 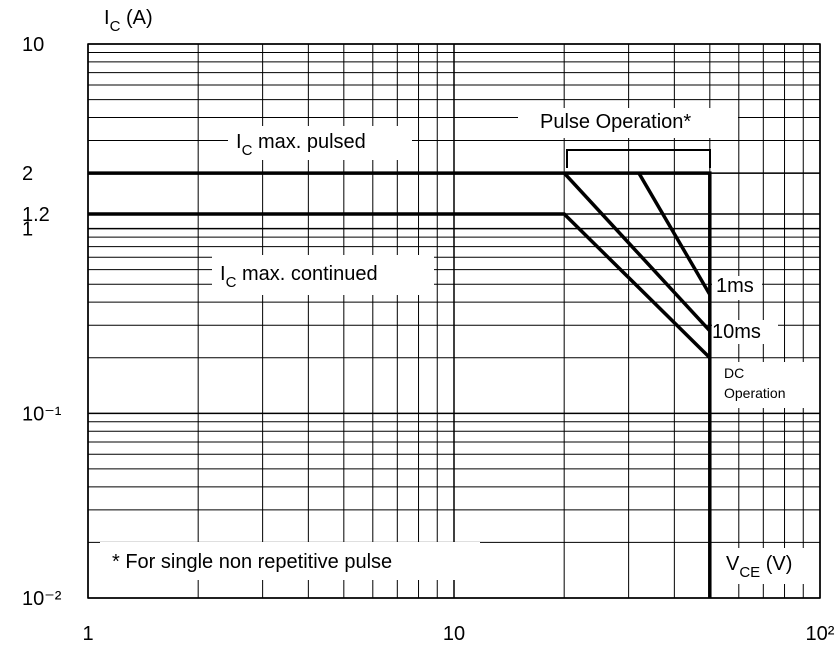 What do you see at coordinates (308, 142) in the screenshot?
I see `annotation-text: max. pulsed` at bounding box center [308, 142].